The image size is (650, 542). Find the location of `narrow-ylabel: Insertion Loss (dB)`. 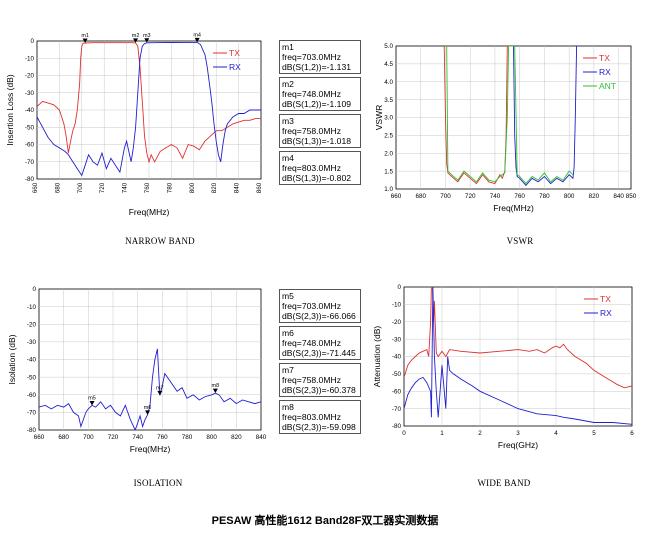

narrow-ylabel: Insertion Loss (dB) is located at coordinates (10, 110).